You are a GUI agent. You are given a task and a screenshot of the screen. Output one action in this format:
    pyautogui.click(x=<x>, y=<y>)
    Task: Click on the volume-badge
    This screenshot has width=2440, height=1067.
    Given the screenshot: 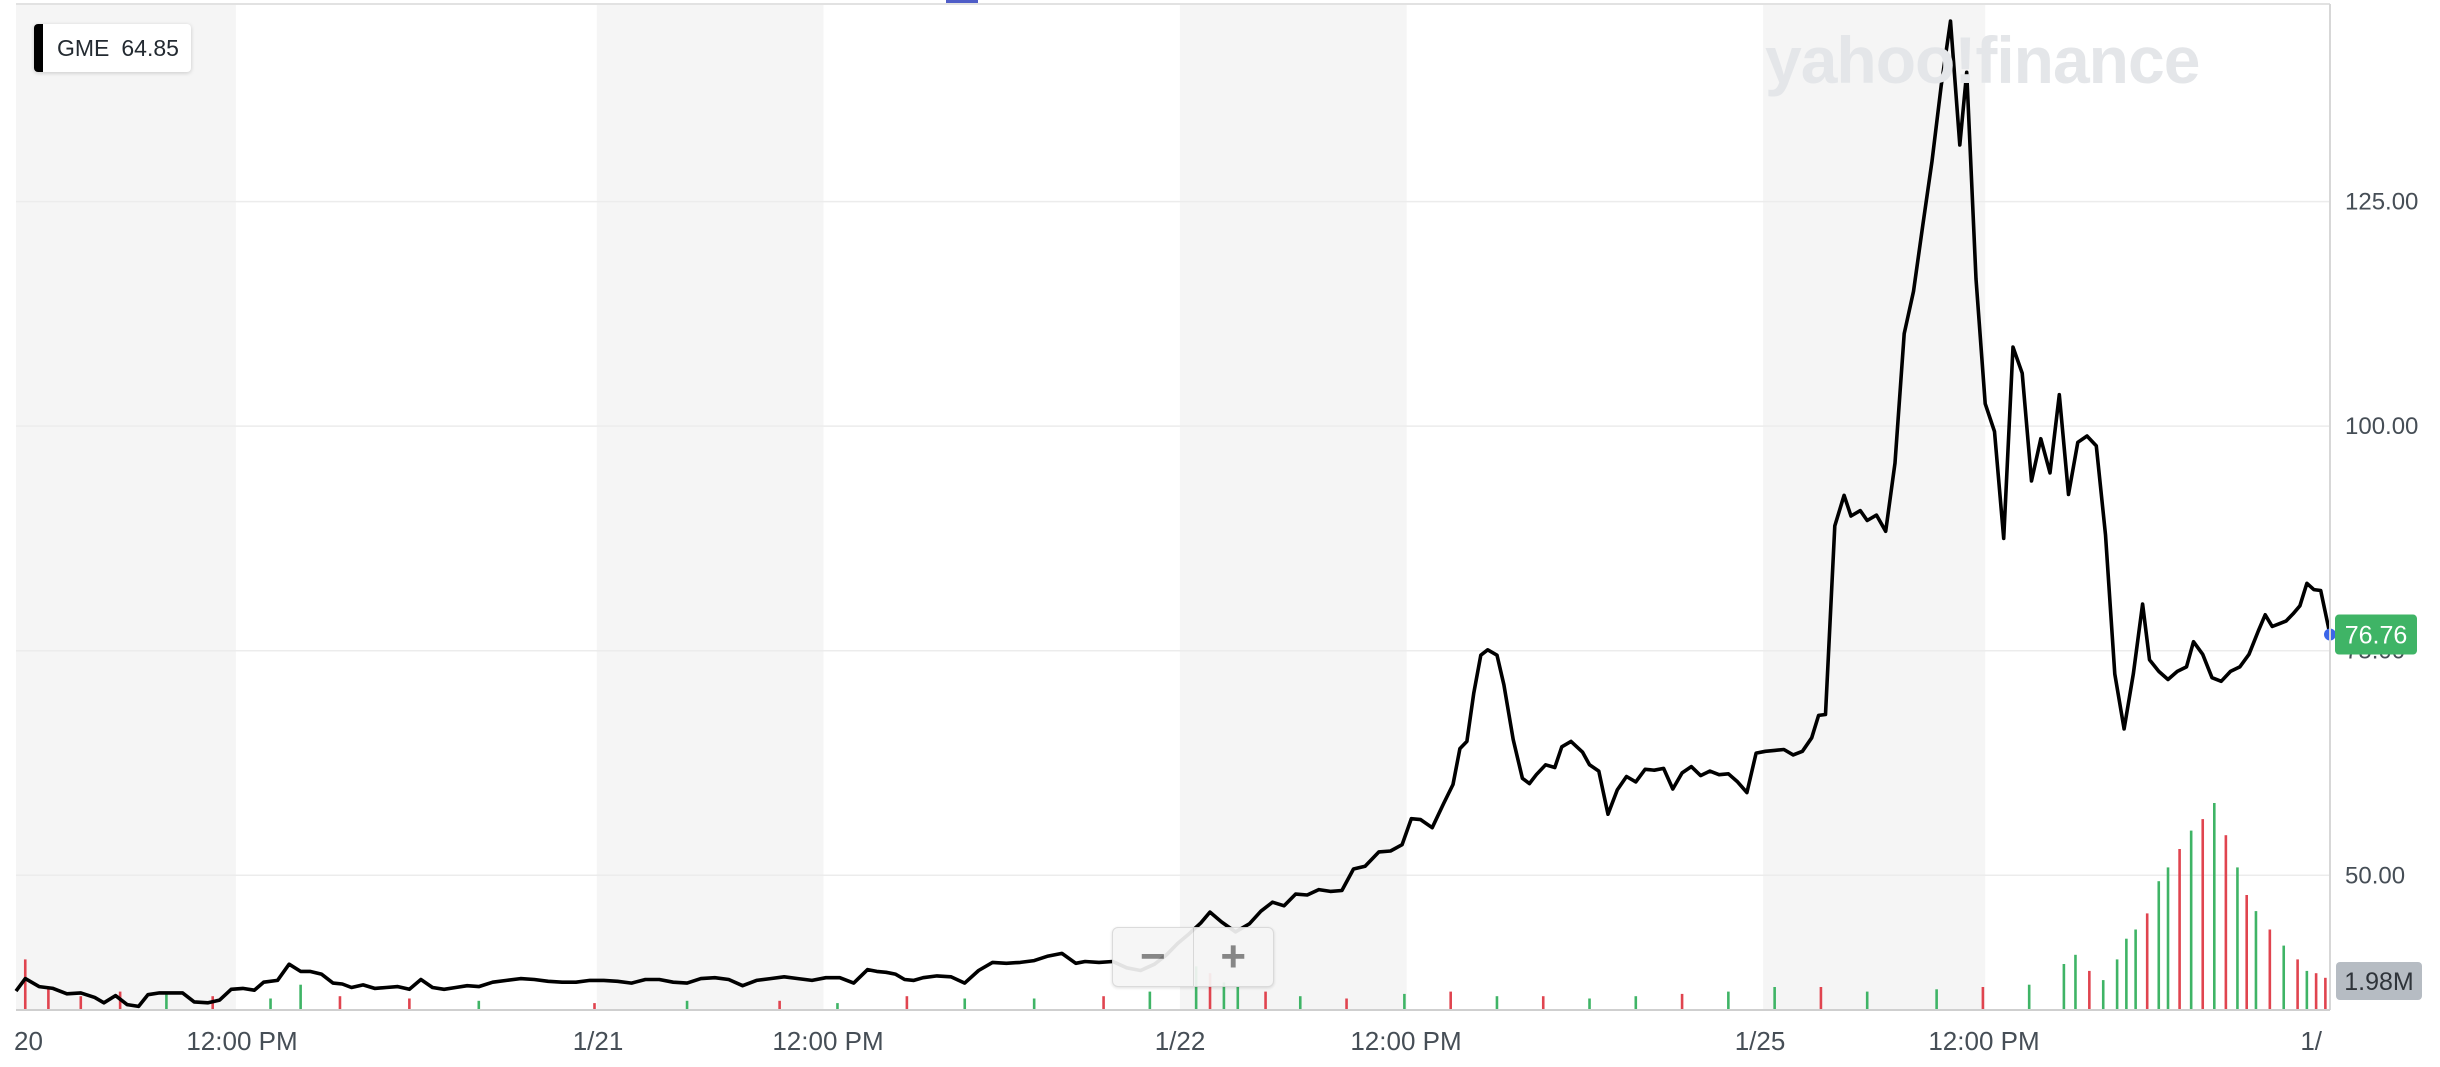 What is the action you would take?
    pyautogui.click(x=2379, y=981)
    